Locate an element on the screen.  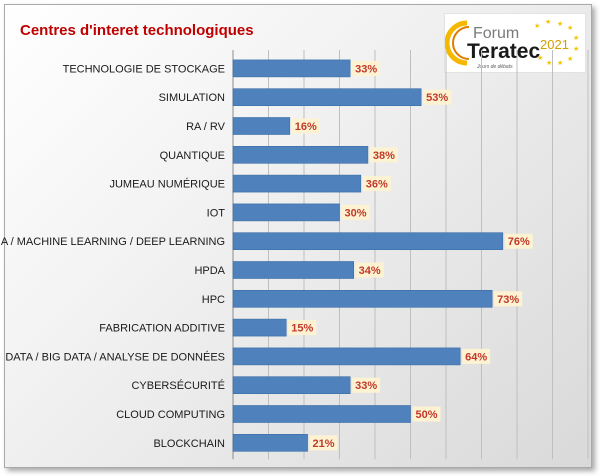
value-label: 15% is located at coordinates (302, 329).